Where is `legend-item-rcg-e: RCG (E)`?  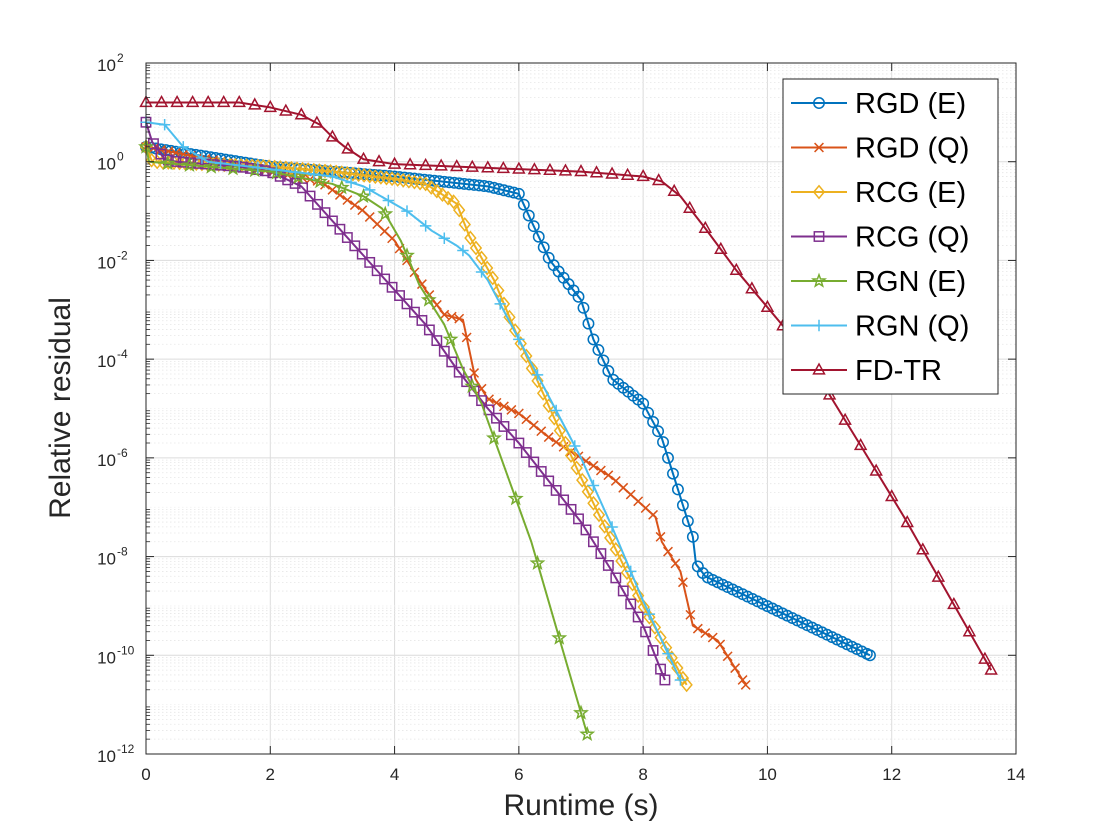 legend-item-rcg-e: RCG (E) is located at coordinates (878, 193).